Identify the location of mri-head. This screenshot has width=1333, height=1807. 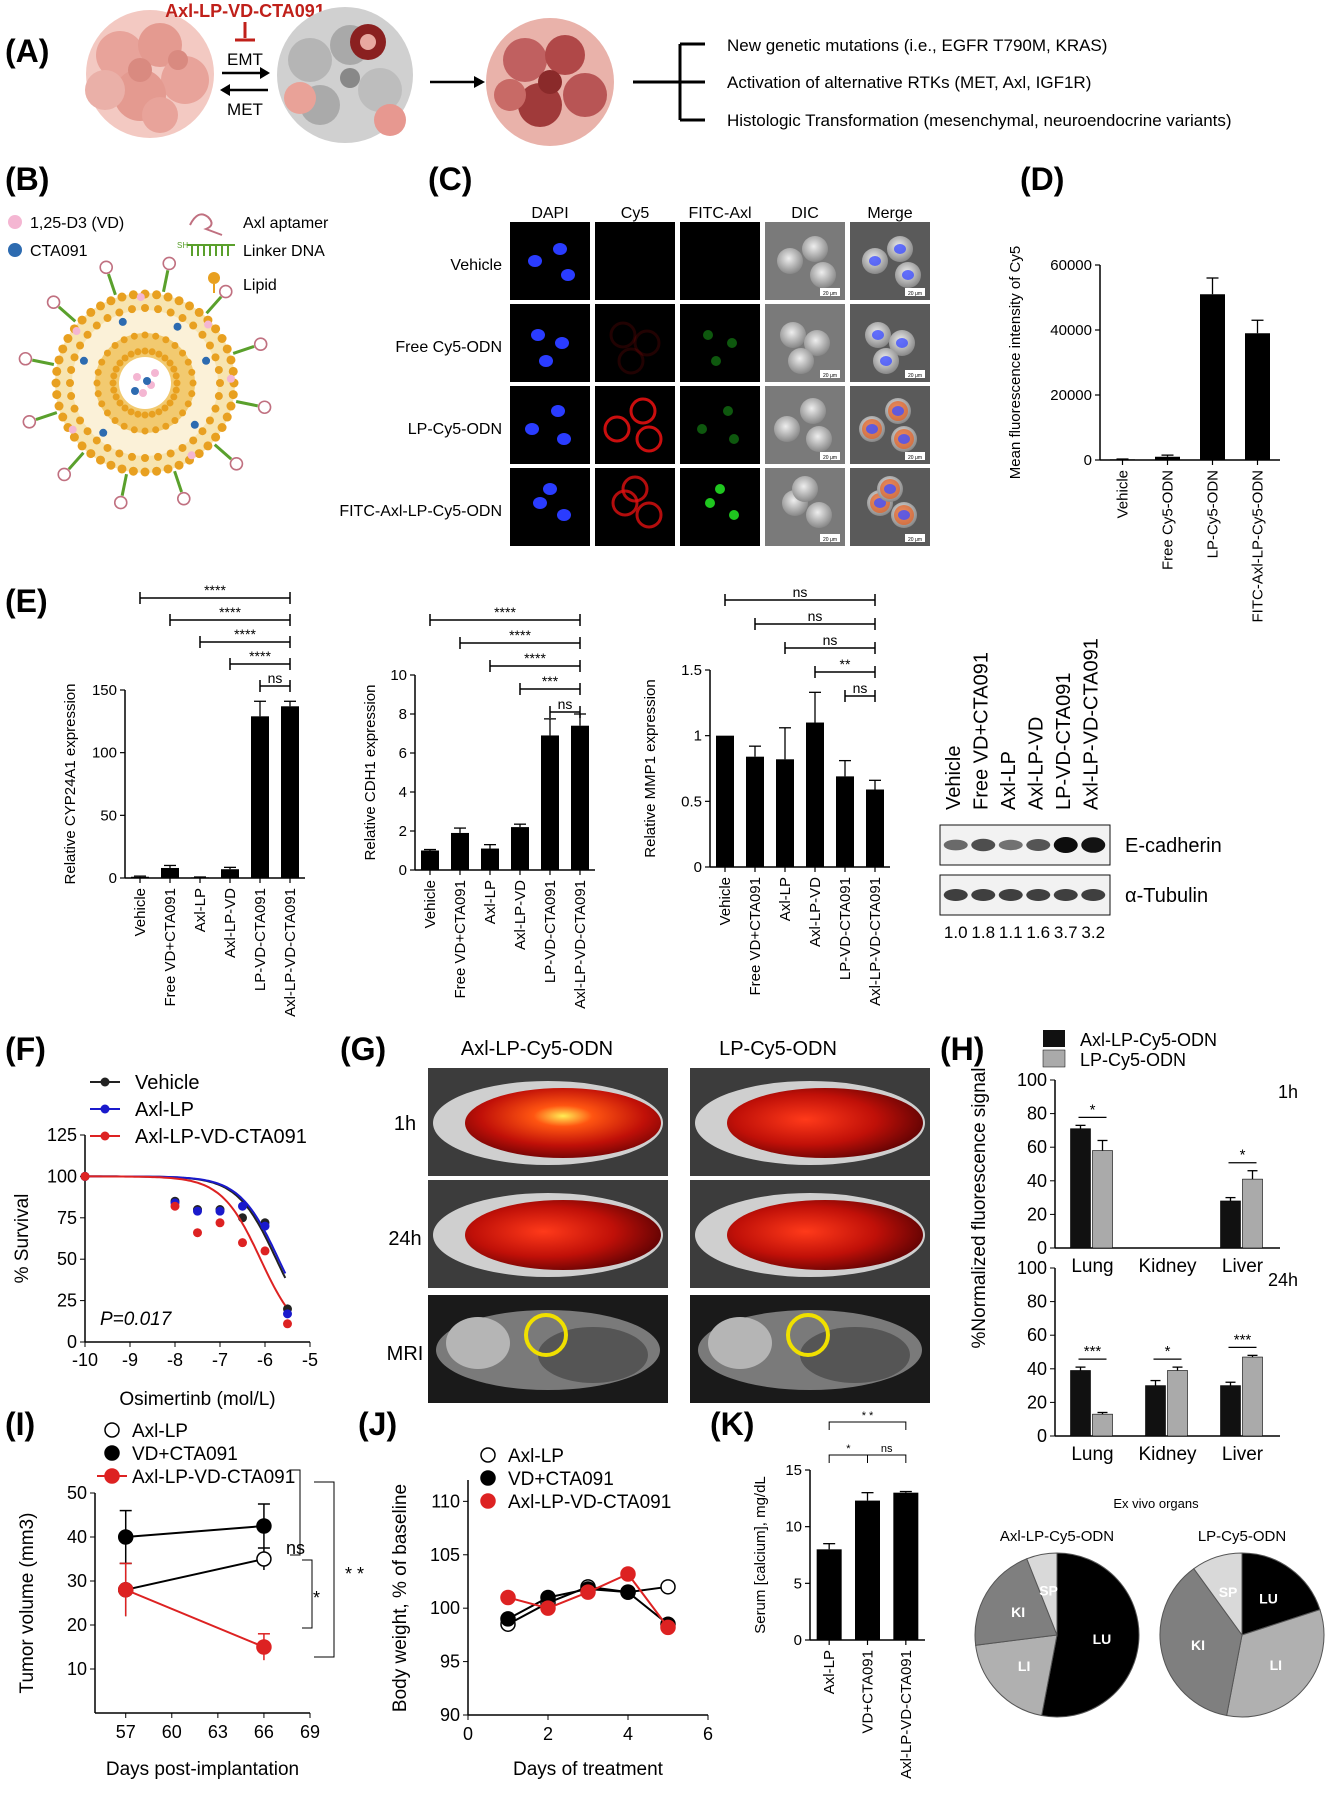
(740, 1343).